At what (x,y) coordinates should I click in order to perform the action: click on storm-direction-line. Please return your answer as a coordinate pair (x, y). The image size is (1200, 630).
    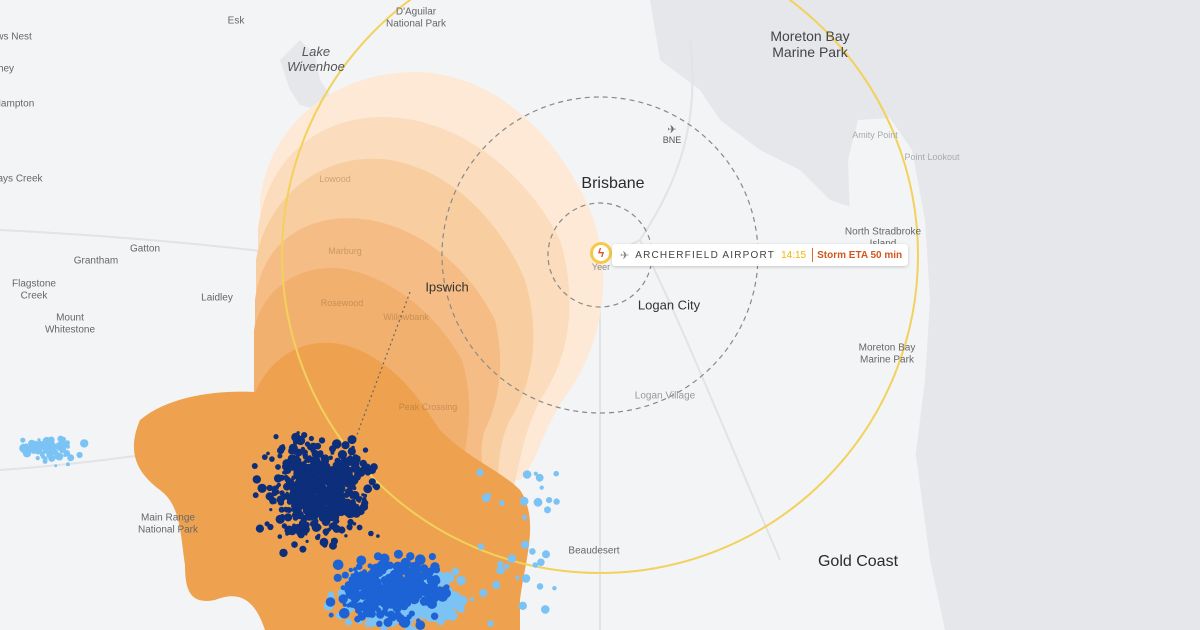
    Looking at the image, I should click on (382, 366).